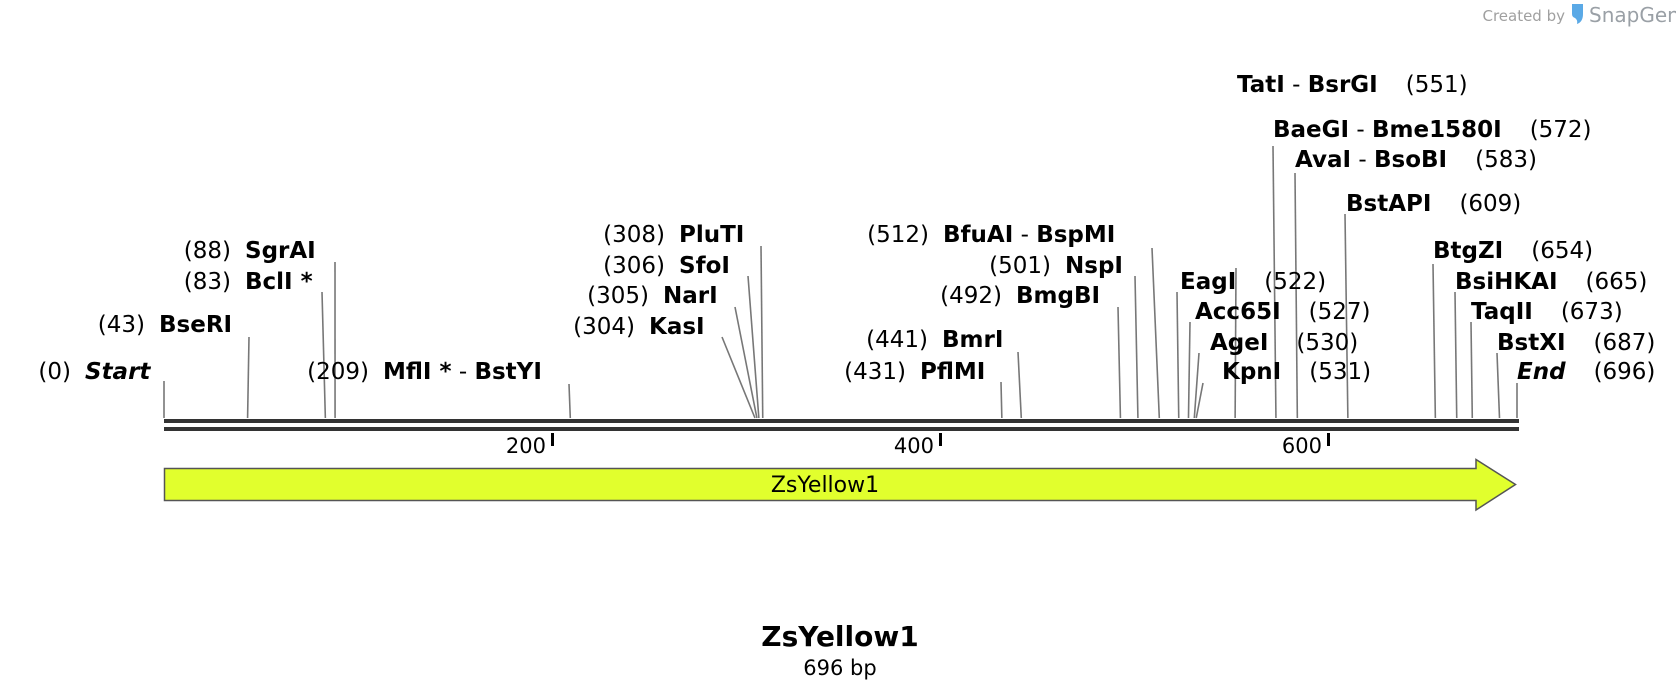 This screenshot has width=1676, height=696. Describe the element at coordinates (652, 296) in the screenshot. I see `site-nari: NarI (305)` at that location.